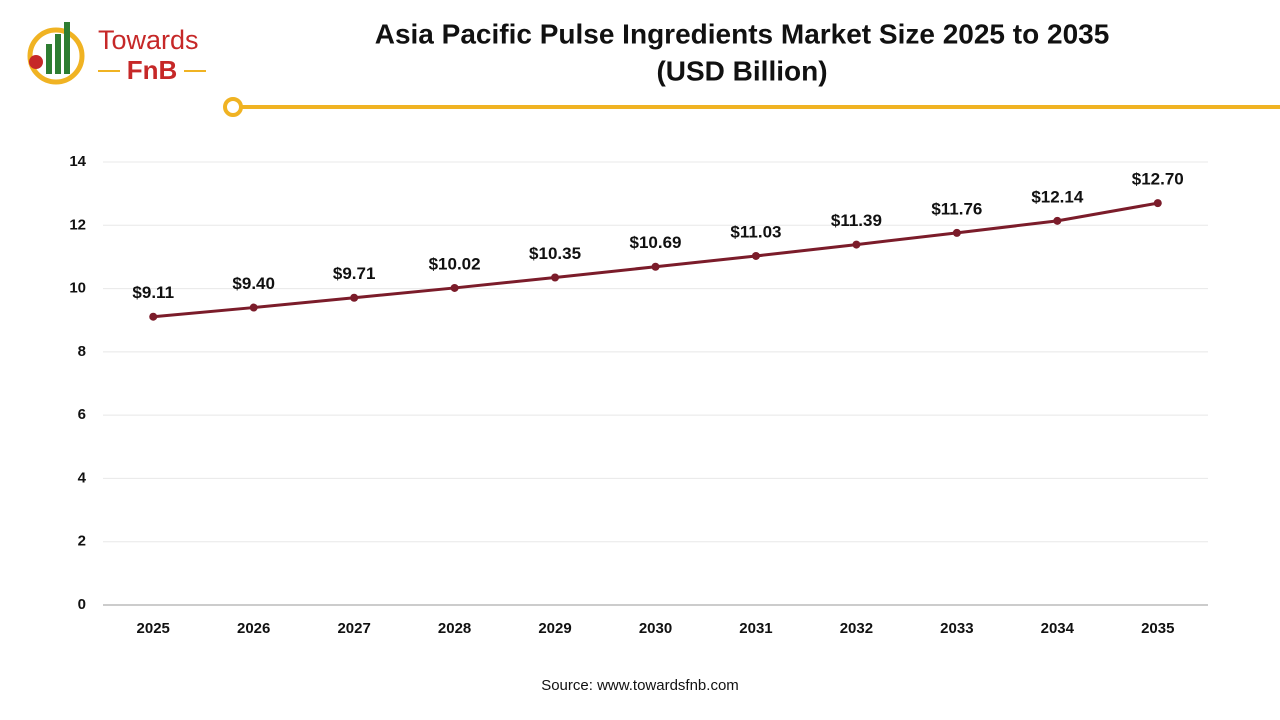 The width and height of the screenshot is (1280, 720). I want to click on chart-subtitle: (USD Billion), so click(741, 70).